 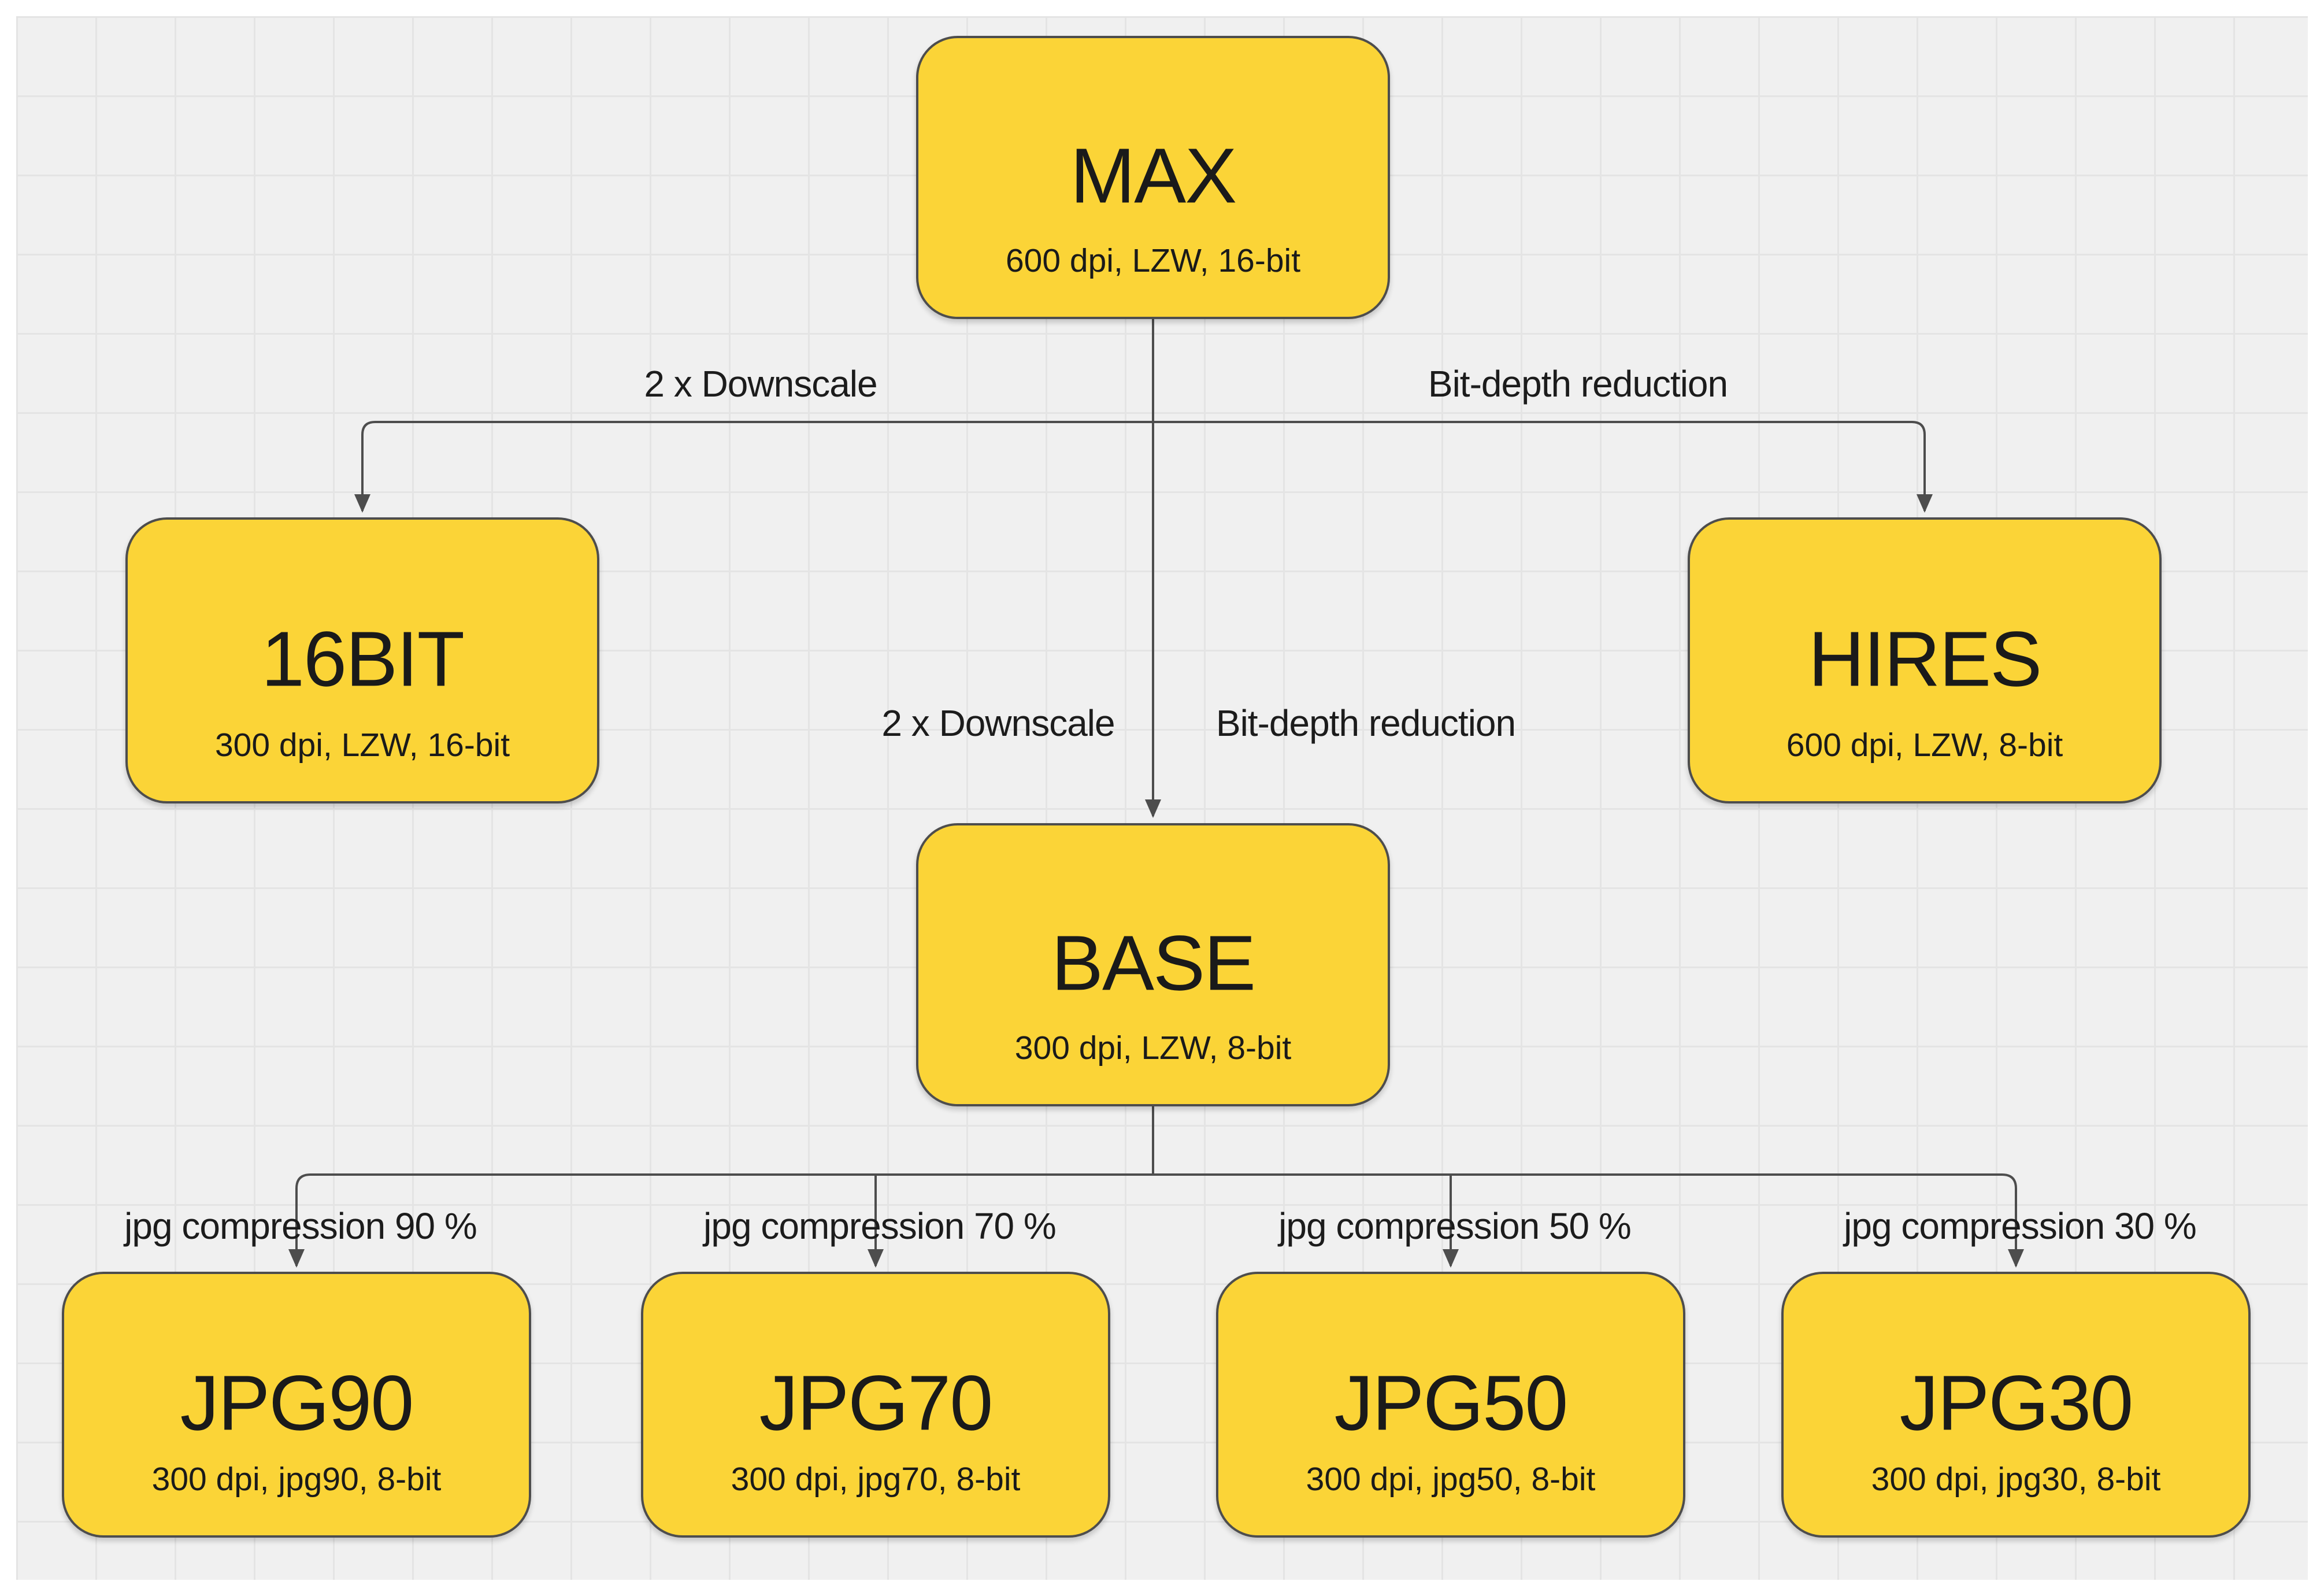 I want to click on edge-label-downscale-top: 2 x Downscale, so click(x=760, y=384).